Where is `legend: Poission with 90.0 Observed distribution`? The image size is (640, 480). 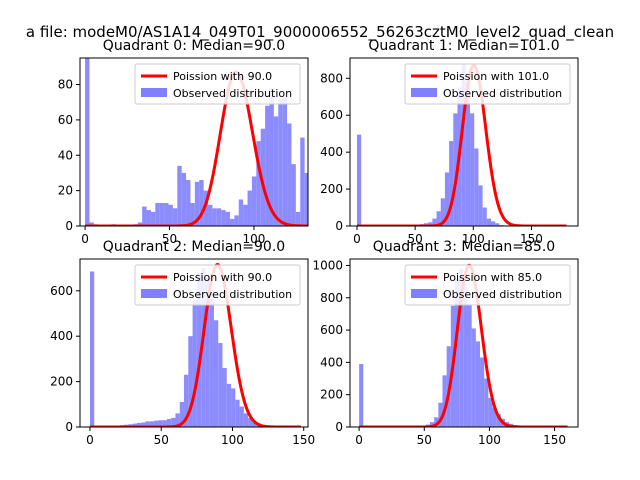 legend: Poission with 90.0 Observed distribution is located at coordinates (217, 285).